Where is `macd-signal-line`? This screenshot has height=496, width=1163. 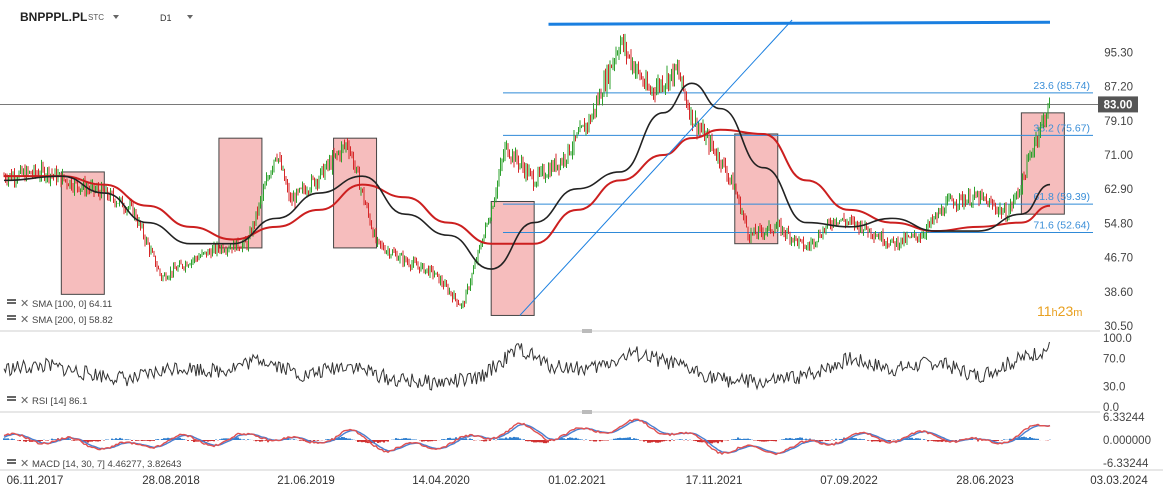
macd-signal-line is located at coordinates (527, 436).